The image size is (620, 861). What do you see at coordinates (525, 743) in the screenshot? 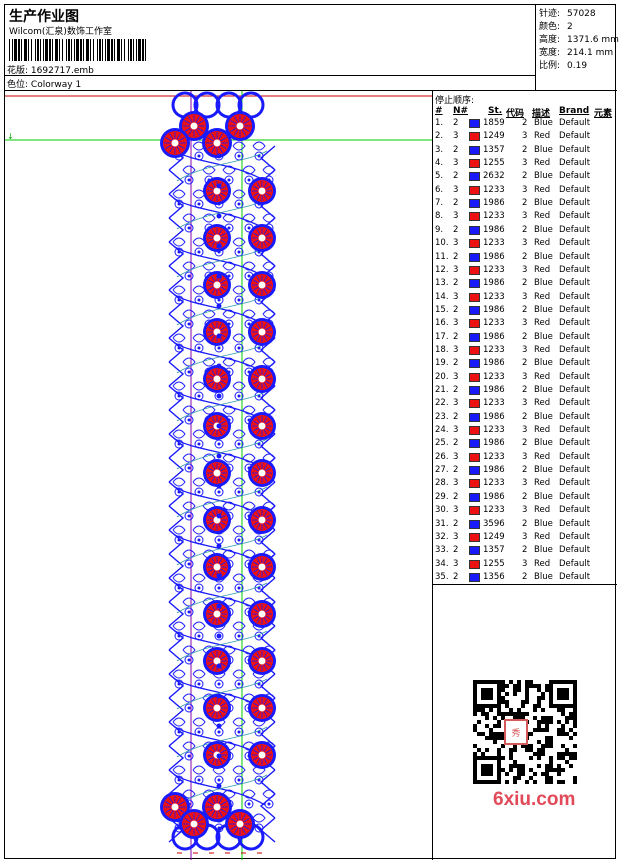
I see `qr-code: 秀 6xiu.com` at bounding box center [525, 743].